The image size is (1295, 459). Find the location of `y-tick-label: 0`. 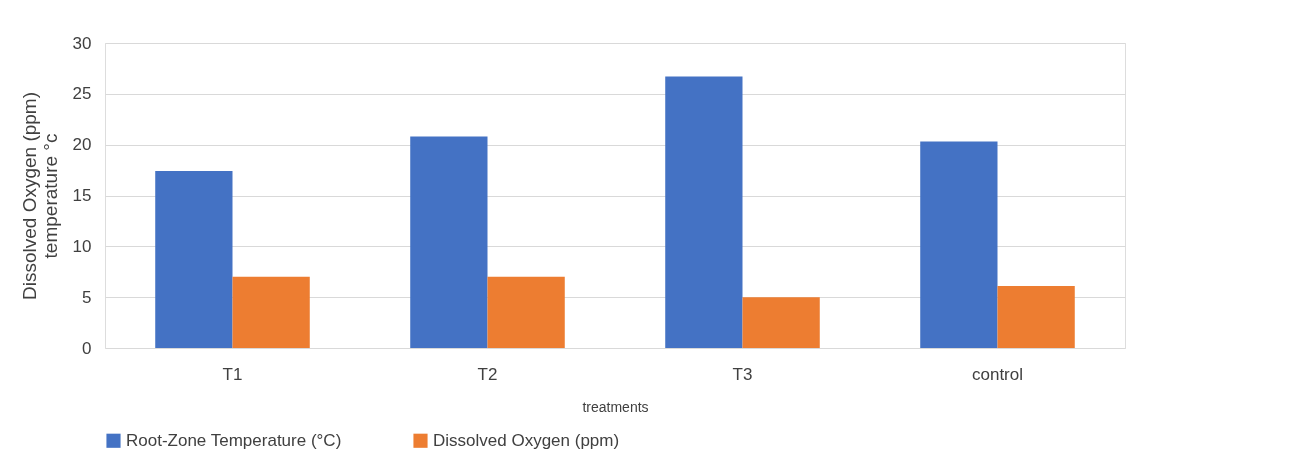

y-tick-label: 0 is located at coordinates (87, 348).